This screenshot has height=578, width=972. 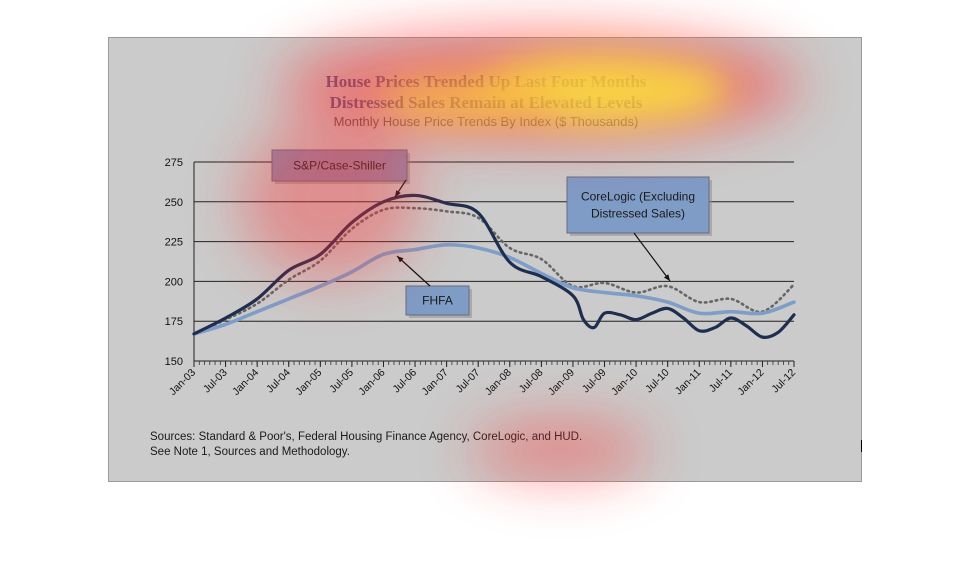 What do you see at coordinates (404, 381) in the screenshot?
I see `x-tick-label: Jul-06` at bounding box center [404, 381].